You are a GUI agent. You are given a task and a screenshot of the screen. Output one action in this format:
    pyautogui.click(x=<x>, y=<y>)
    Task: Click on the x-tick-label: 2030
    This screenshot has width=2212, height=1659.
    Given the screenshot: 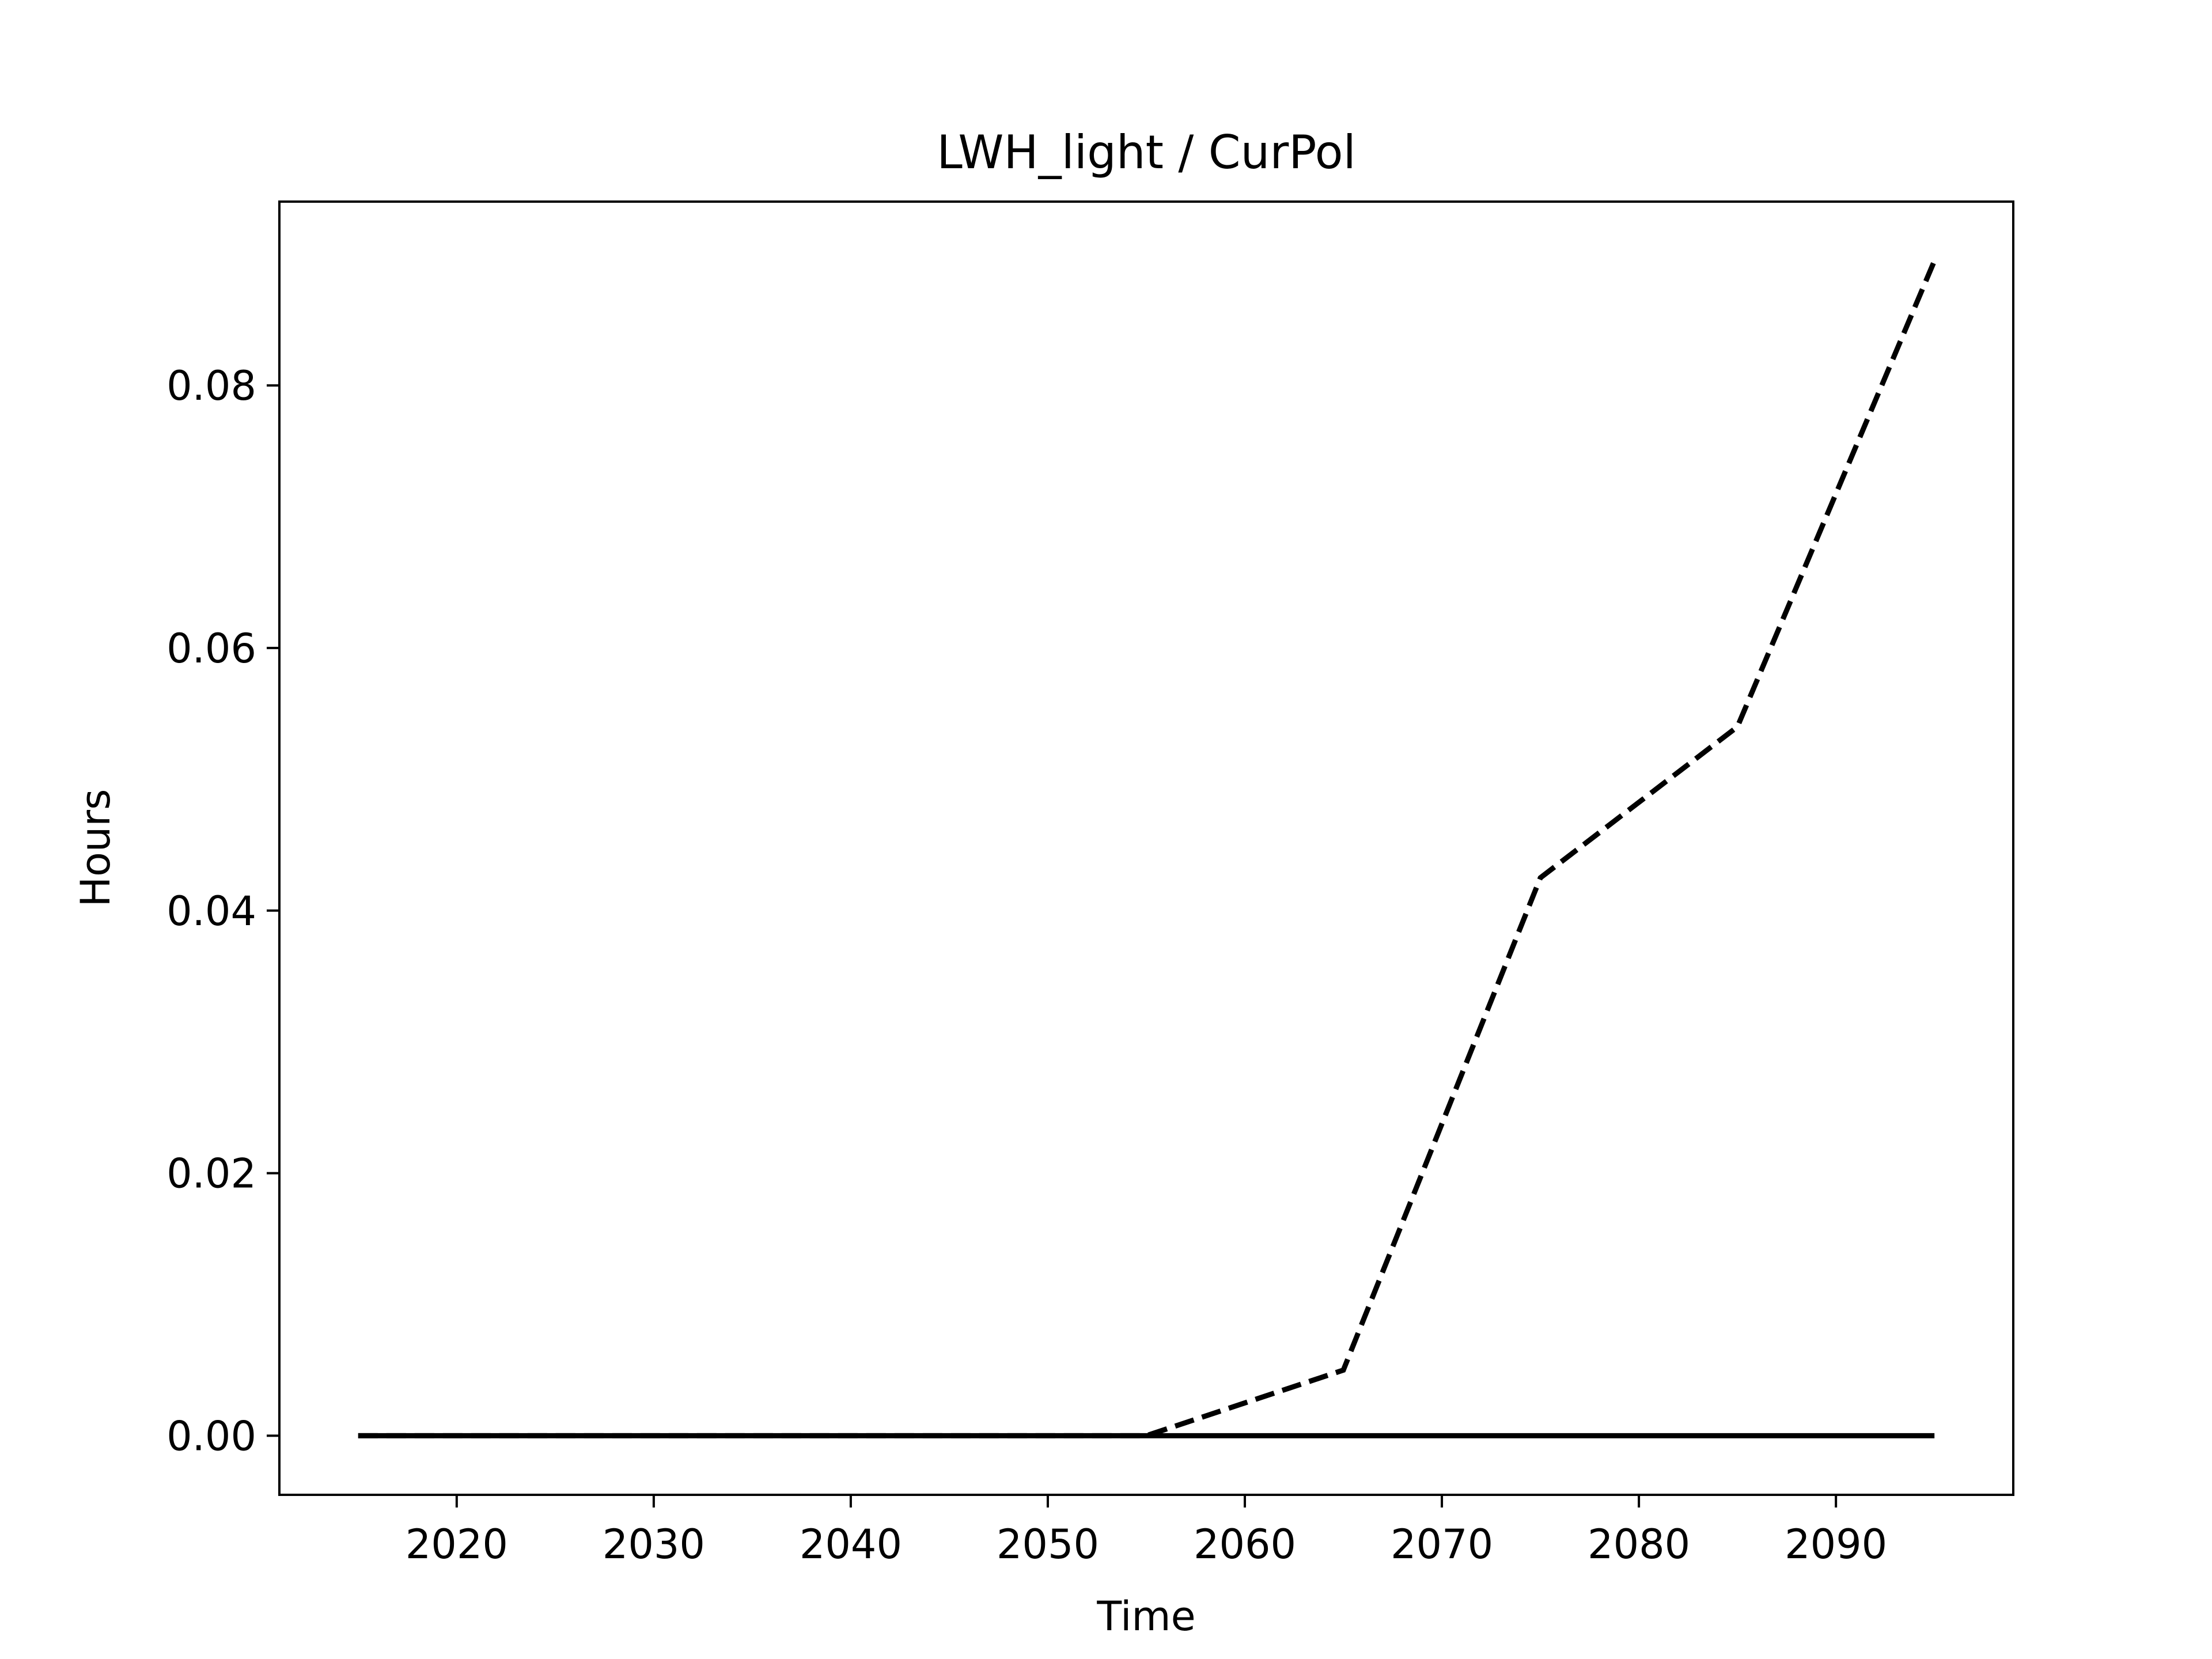 What is the action you would take?
    pyautogui.click(x=654, y=1544)
    